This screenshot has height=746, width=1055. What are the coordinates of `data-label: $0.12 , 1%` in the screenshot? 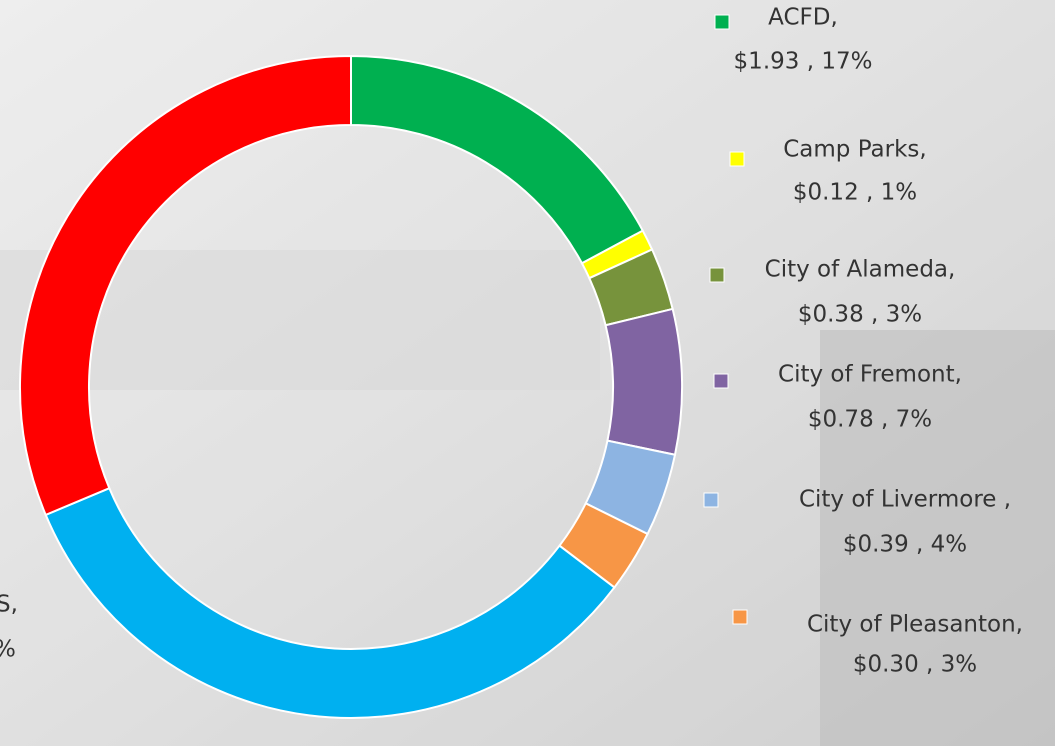 It's located at (855, 193).